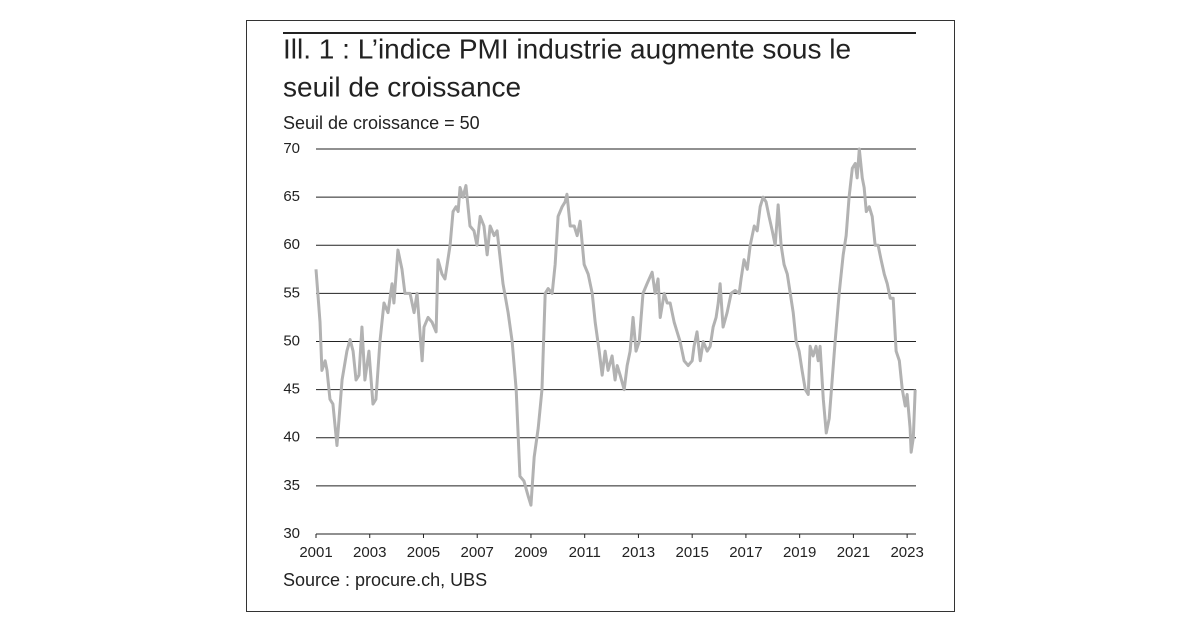 The width and height of the screenshot is (1200, 629). I want to click on x-tick-label: 2017, so click(745, 552).